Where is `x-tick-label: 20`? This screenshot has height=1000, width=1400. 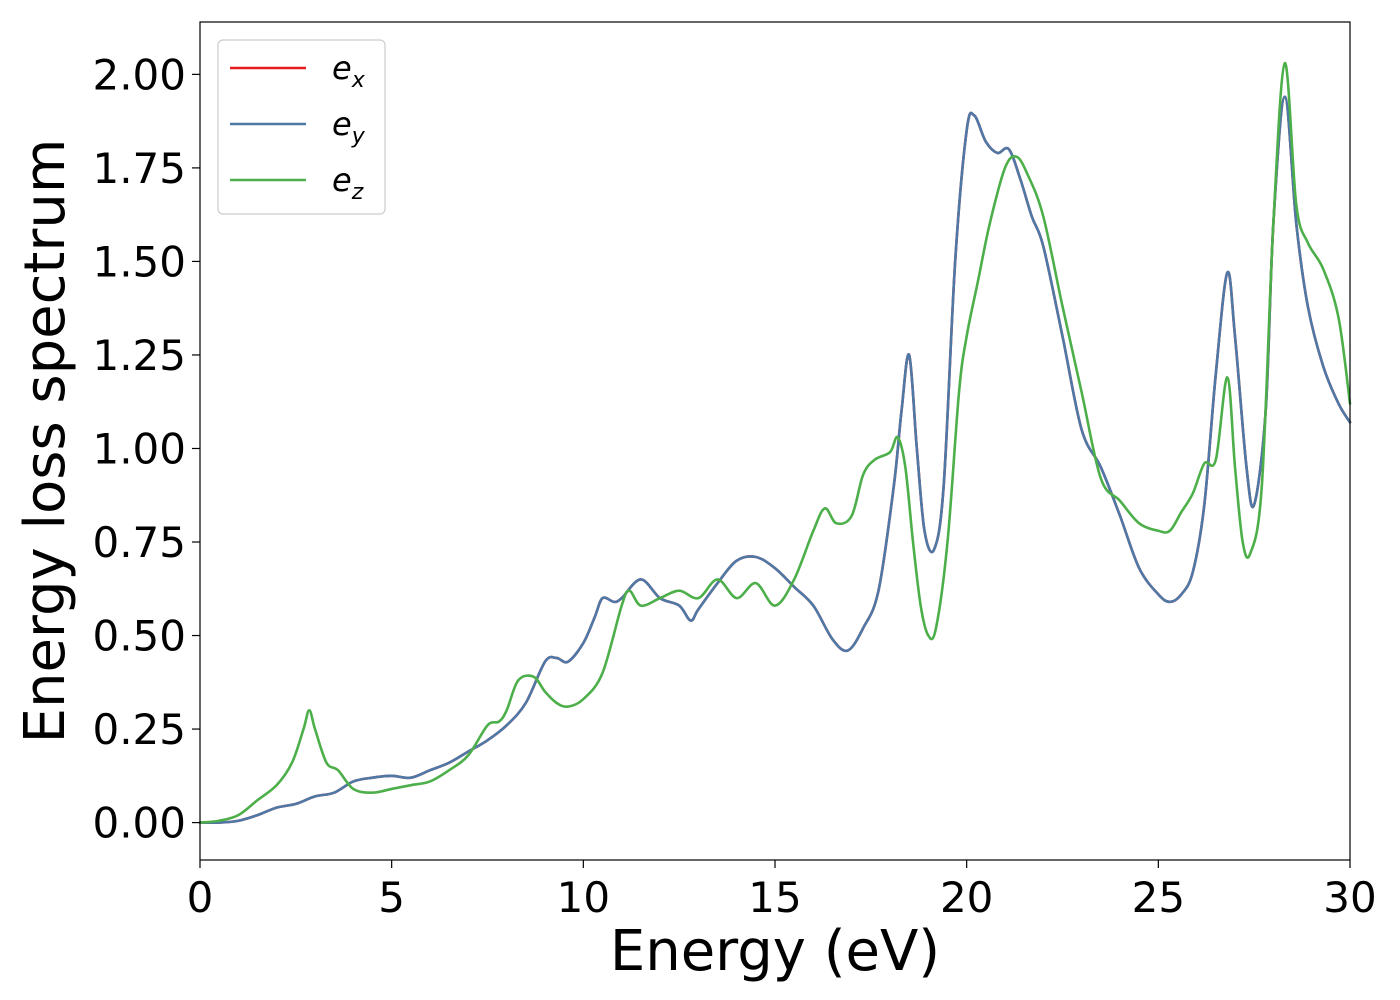
x-tick-label: 20 is located at coordinates (966, 897).